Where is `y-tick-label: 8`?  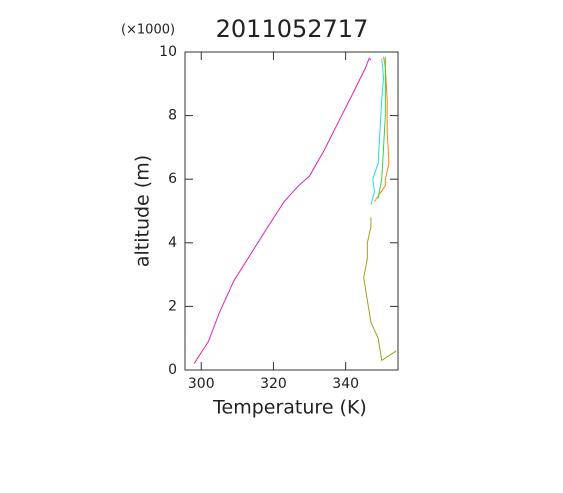 y-tick-label: 8 is located at coordinates (172, 116).